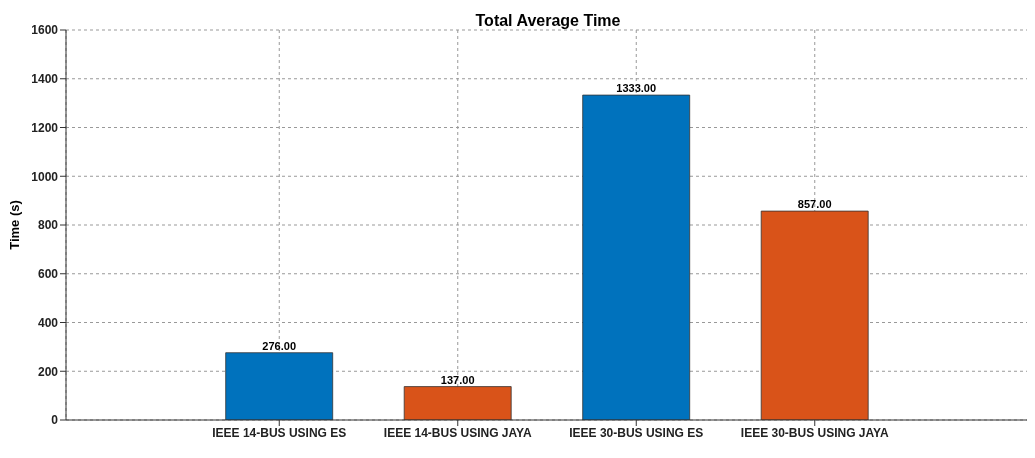 Image resolution: width=1035 pixels, height=458 pixels. I want to click on data-label: 276.00, so click(279, 345).